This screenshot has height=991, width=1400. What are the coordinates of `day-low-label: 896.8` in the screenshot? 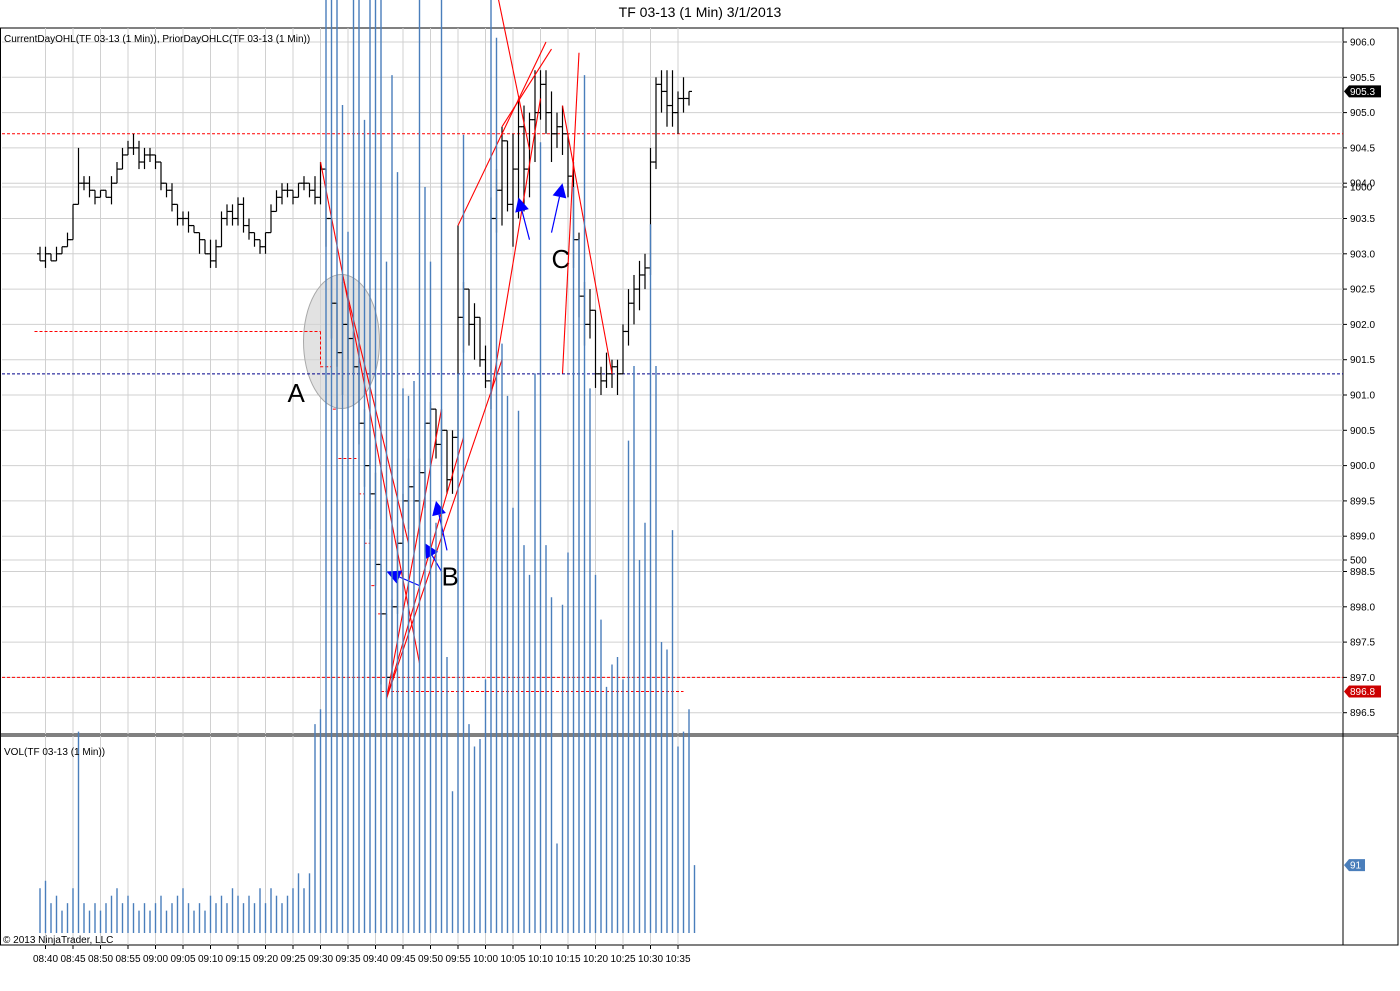 It's located at (1362, 691).